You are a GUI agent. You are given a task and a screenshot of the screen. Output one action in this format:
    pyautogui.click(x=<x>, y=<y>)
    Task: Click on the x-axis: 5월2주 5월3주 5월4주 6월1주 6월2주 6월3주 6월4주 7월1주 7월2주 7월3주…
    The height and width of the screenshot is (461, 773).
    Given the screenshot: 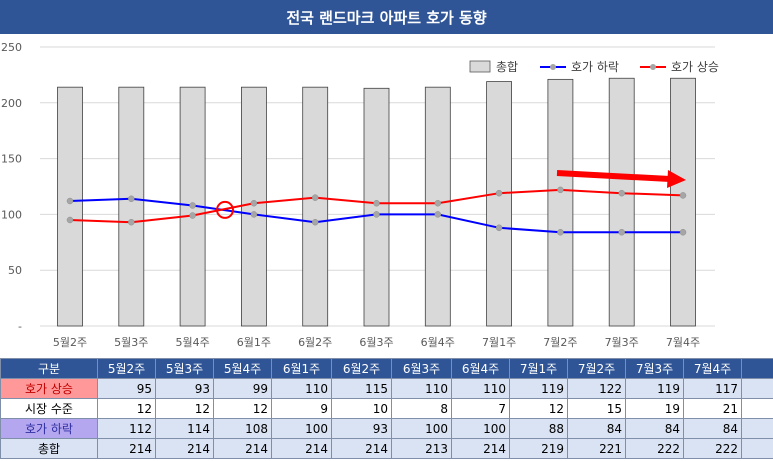 What is the action you would take?
    pyautogui.click(x=376, y=342)
    